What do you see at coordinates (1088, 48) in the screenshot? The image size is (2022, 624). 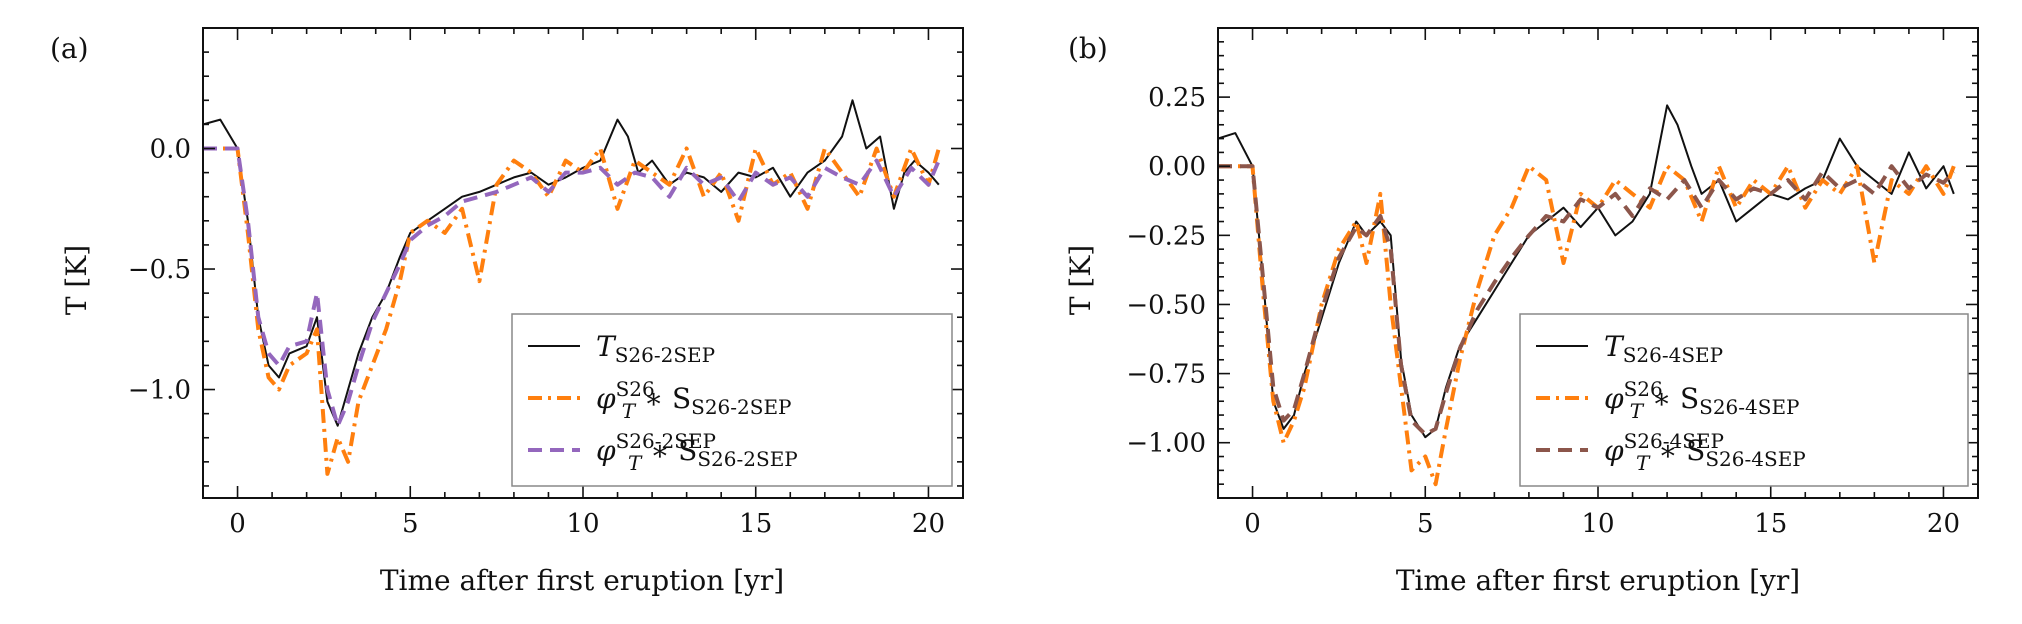 I see `panel-b-label: (b)` at bounding box center [1088, 48].